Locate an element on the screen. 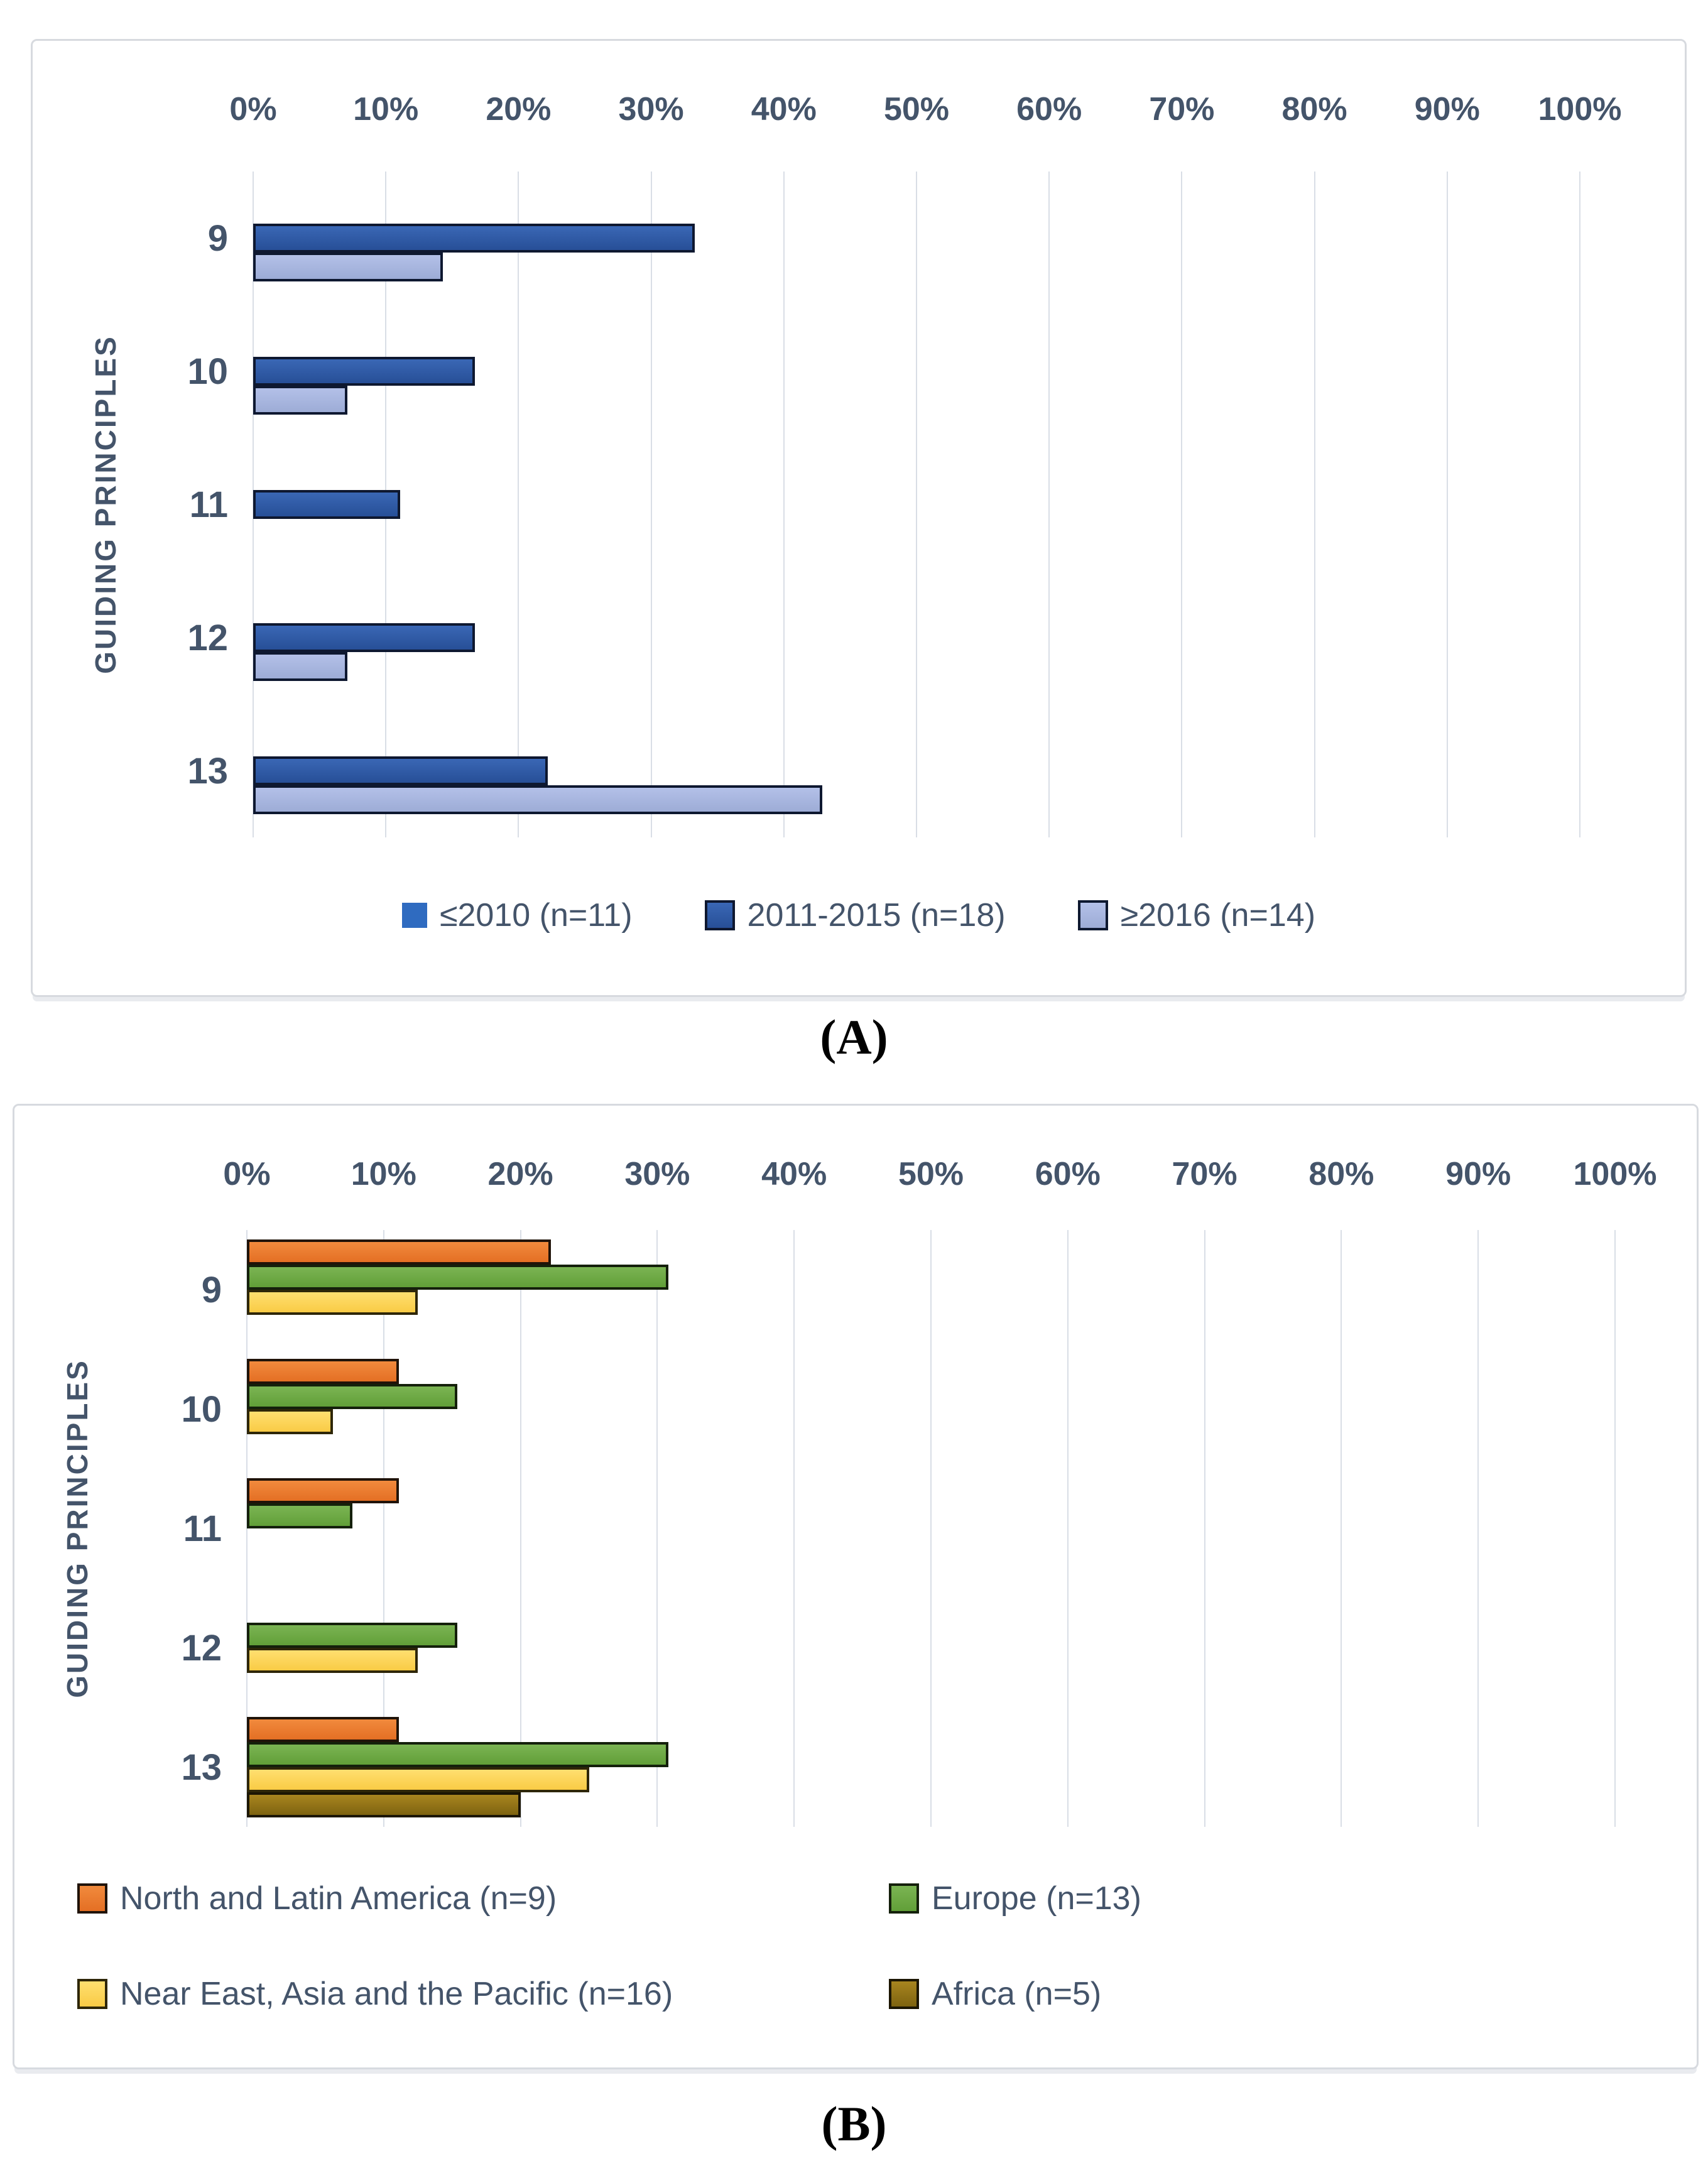  legend-item: Europe (n=13) is located at coordinates (1015, 1899).